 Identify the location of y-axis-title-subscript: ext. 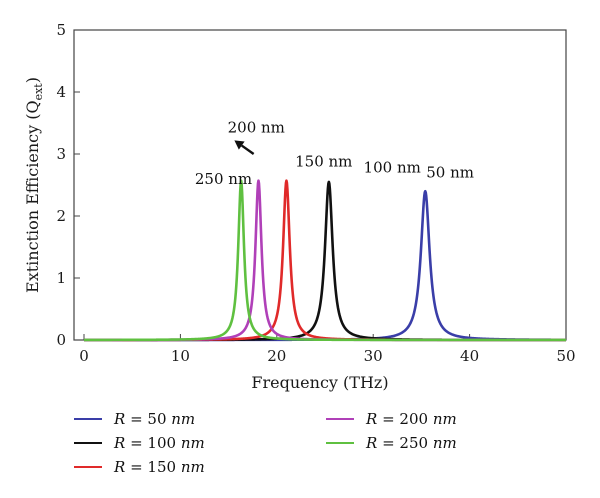
(38, 92).